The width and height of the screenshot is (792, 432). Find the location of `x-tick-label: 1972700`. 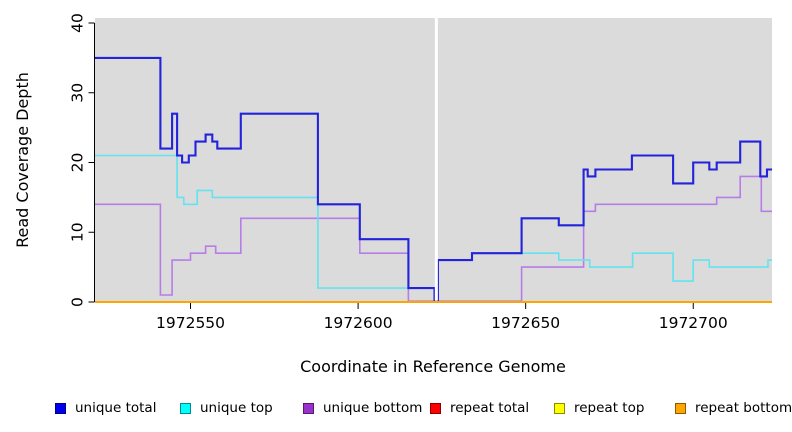

x-tick-label: 1972700 is located at coordinates (693, 323).